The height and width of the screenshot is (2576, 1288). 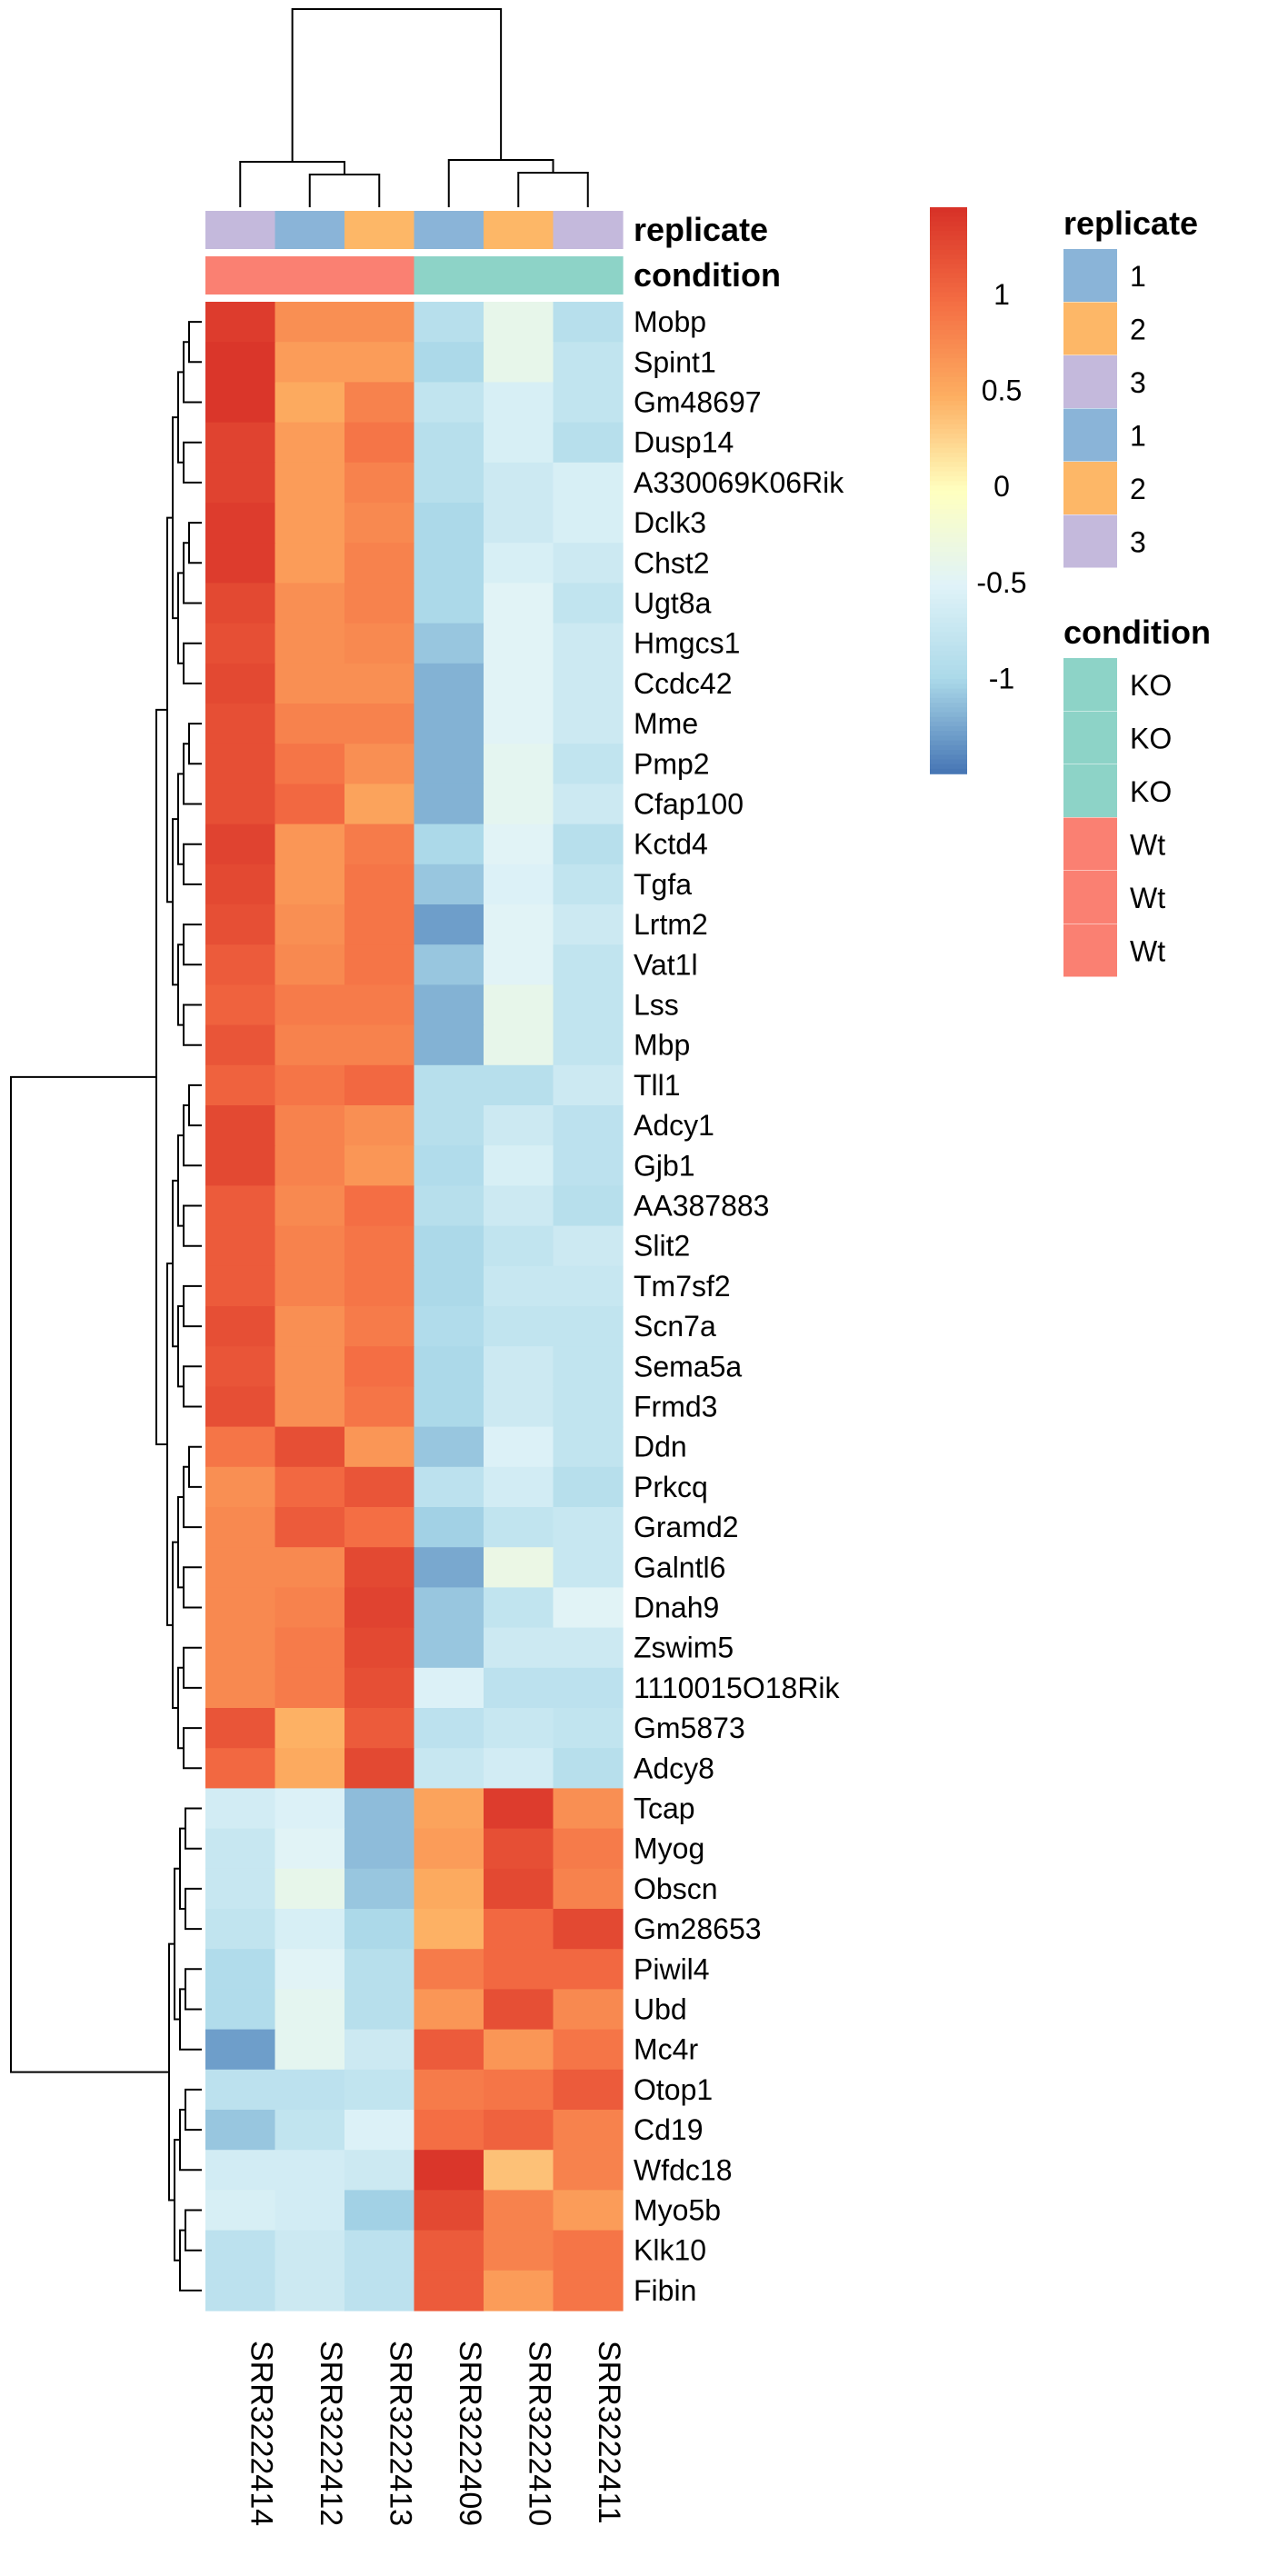 What do you see at coordinates (1130, 223) in the screenshot?
I see `replicate-legend-title: replicate` at bounding box center [1130, 223].